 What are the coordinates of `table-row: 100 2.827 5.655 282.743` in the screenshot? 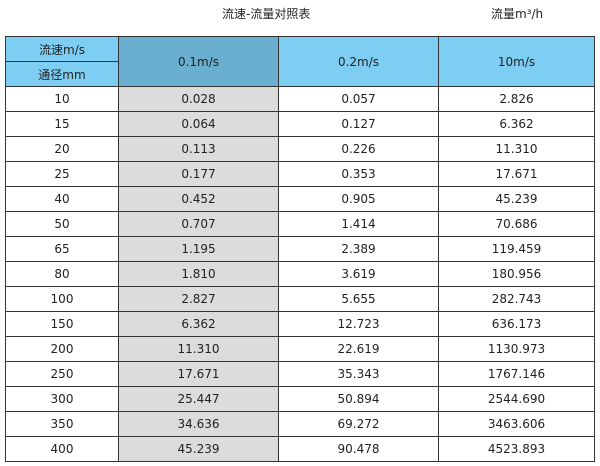 It's located at (300, 299).